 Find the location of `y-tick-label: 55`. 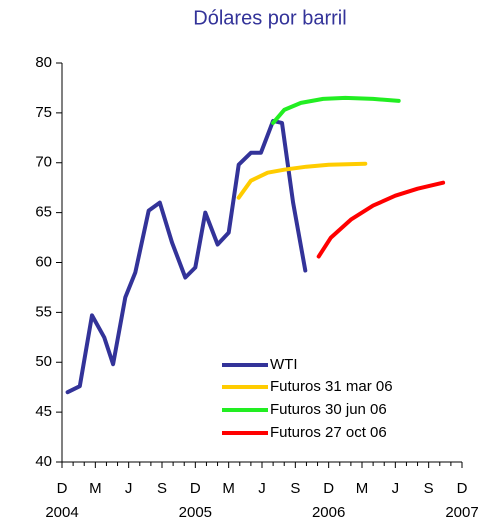

y-tick-label: 55 is located at coordinates (43, 311).